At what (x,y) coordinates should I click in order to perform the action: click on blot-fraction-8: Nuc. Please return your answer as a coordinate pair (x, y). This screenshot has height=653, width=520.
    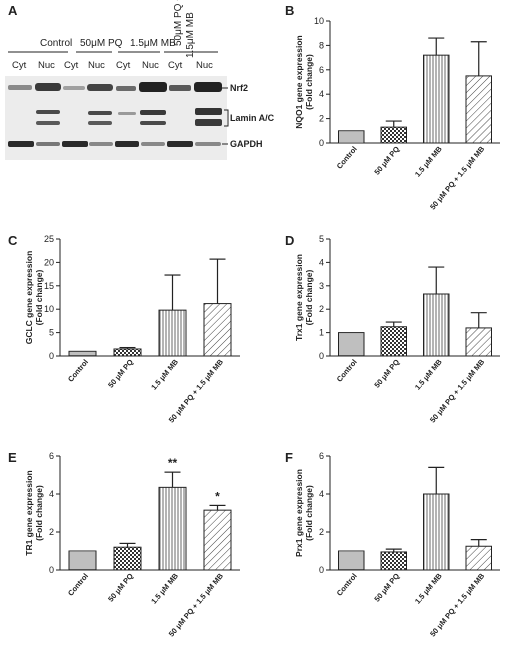
    Looking at the image, I should click on (204, 65).